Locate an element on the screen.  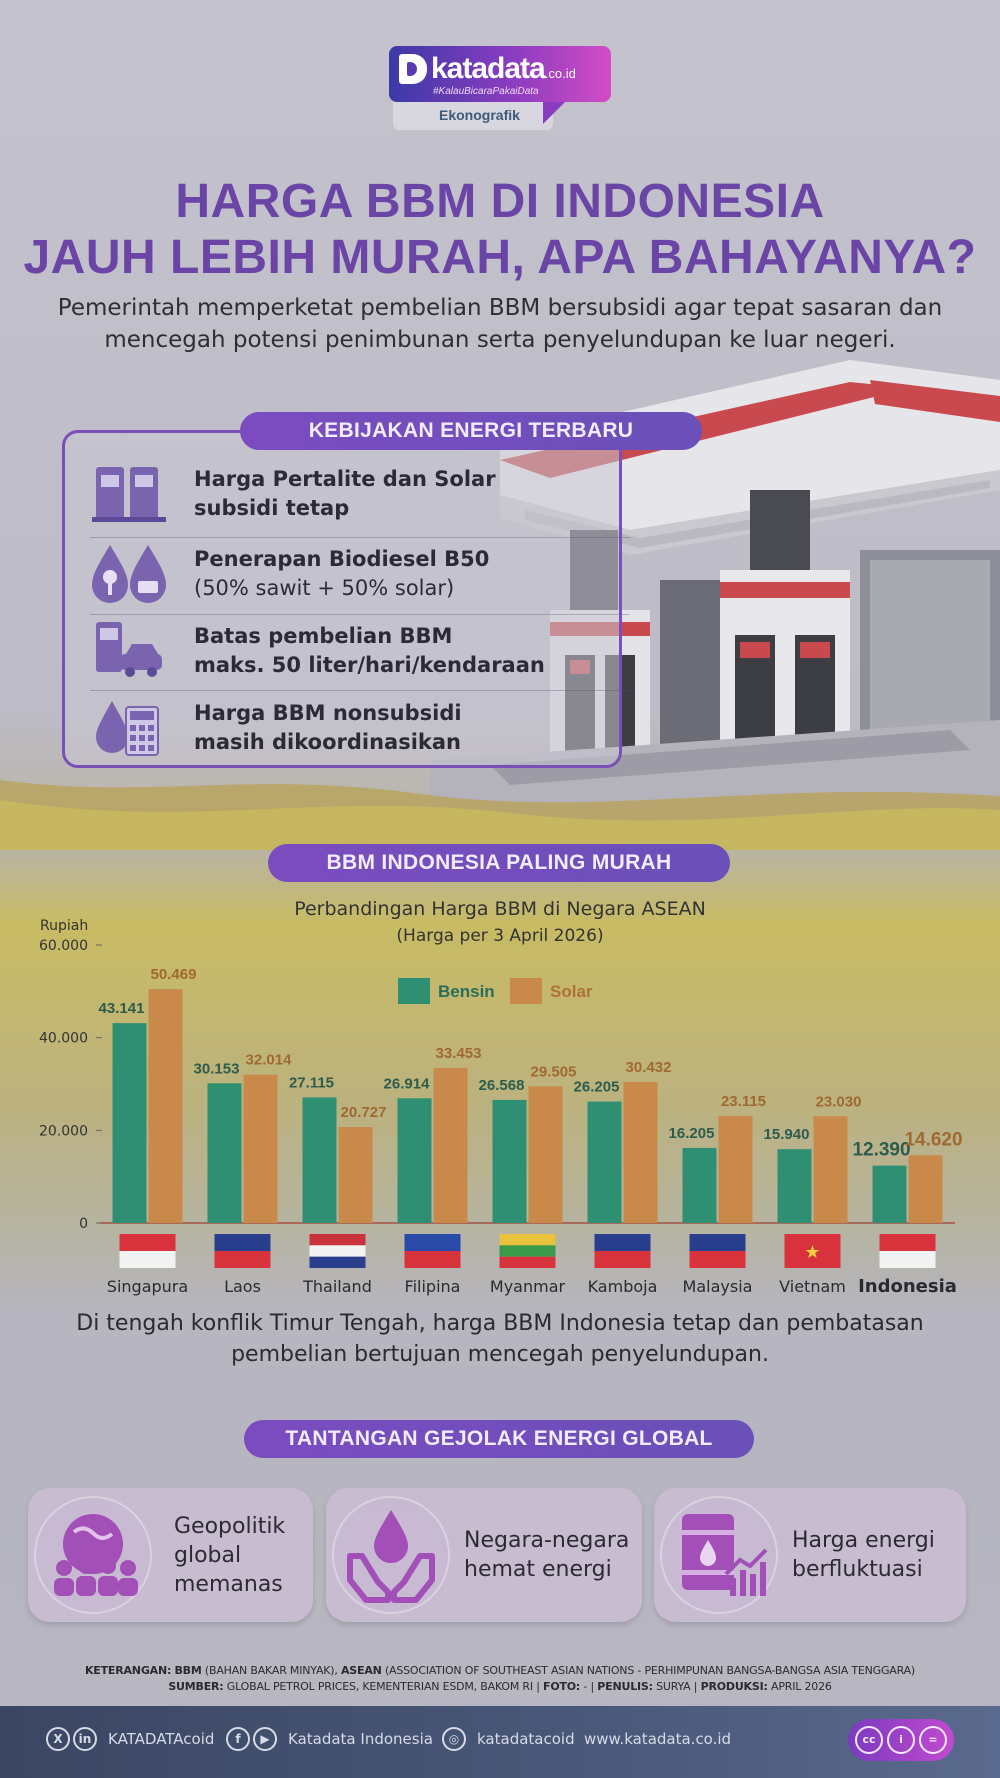
flag-myanmar is located at coordinates (527, 1240).